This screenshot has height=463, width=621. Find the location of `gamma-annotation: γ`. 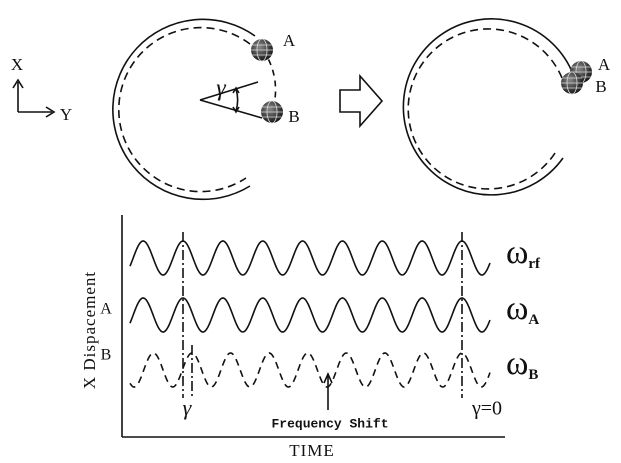

gamma-annotation: γ is located at coordinates (188, 407).